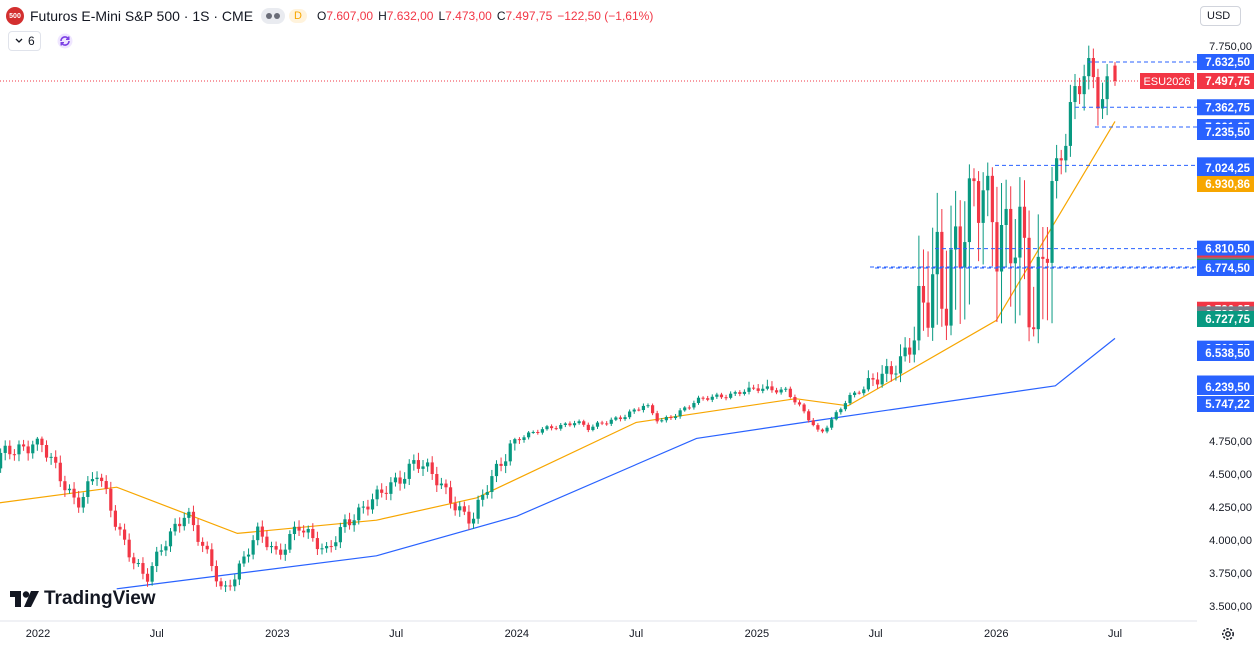 The height and width of the screenshot is (647, 1259). What do you see at coordinates (1228, 634) in the screenshot?
I see `gear-icon` at bounding box center [1228, 634].